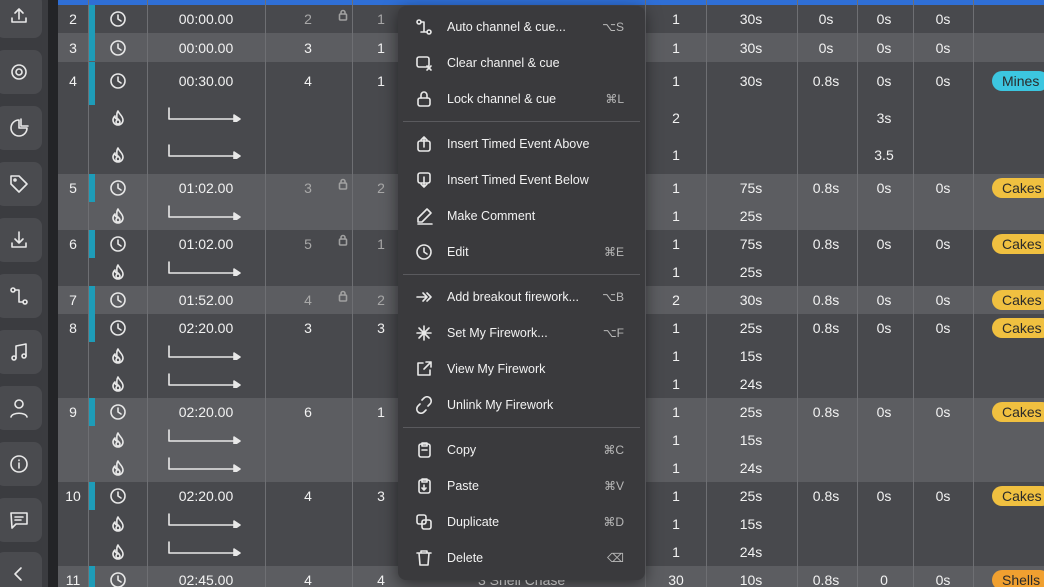  I want to click on sidebar-divider, so click(53, 293).